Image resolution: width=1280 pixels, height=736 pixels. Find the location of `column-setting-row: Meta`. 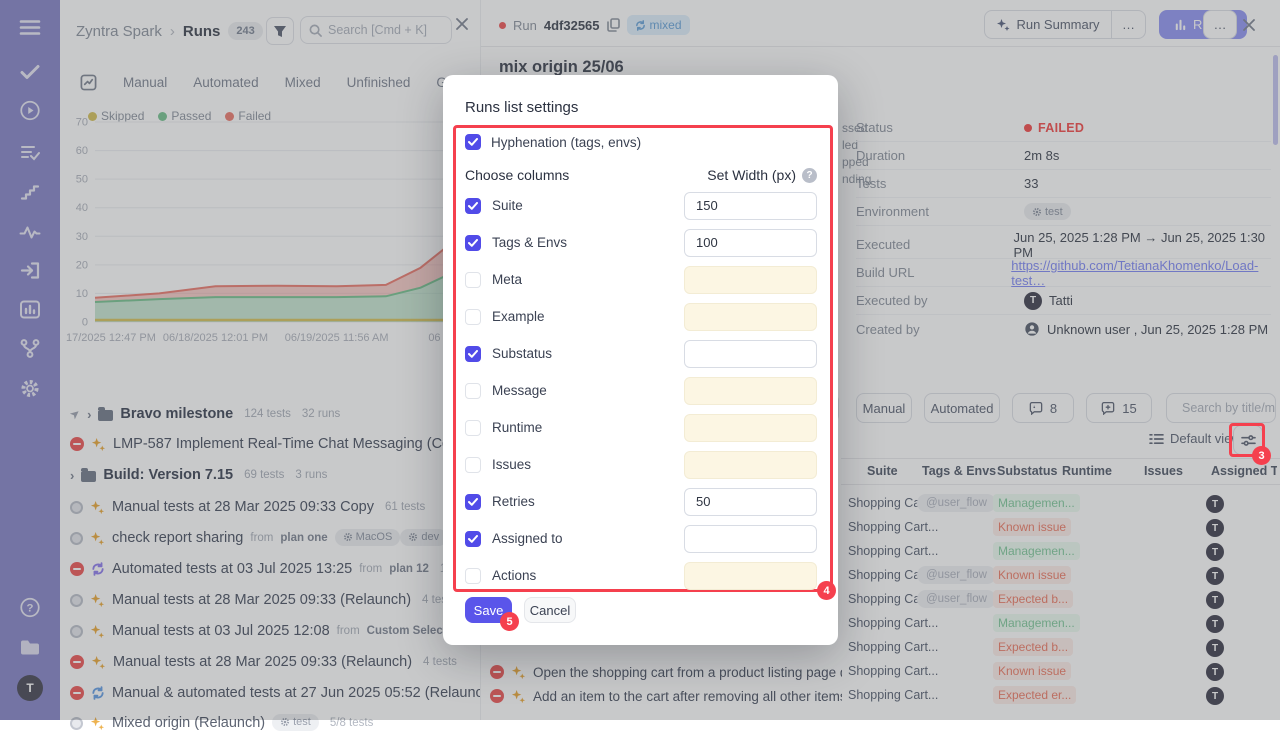

column-setting-row: Meta is located at coordinates (641, 279).